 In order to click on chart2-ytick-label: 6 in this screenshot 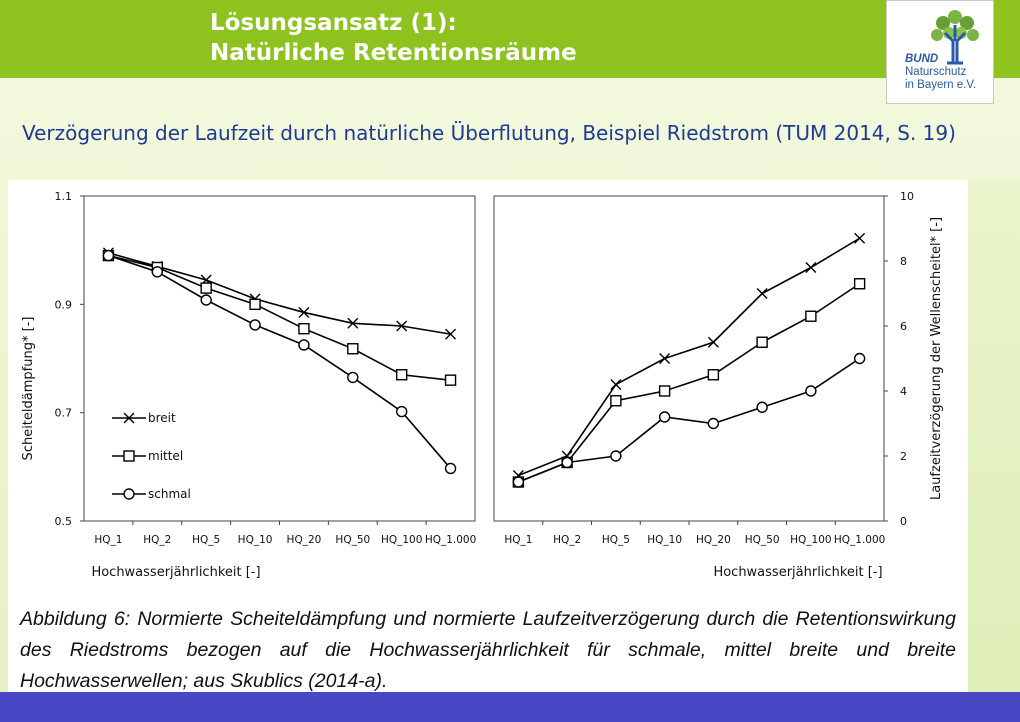, I will do `click(903, 326)`.